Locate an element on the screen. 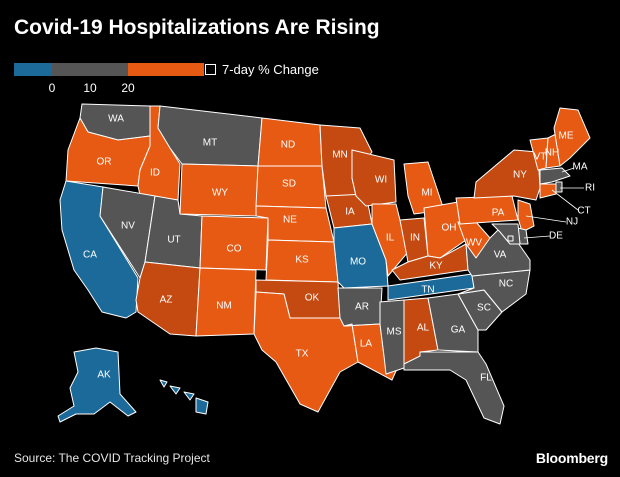 The width and height of the screenshot is (620, 477). state-label-tn: TN is located at coordinates (427, 290).